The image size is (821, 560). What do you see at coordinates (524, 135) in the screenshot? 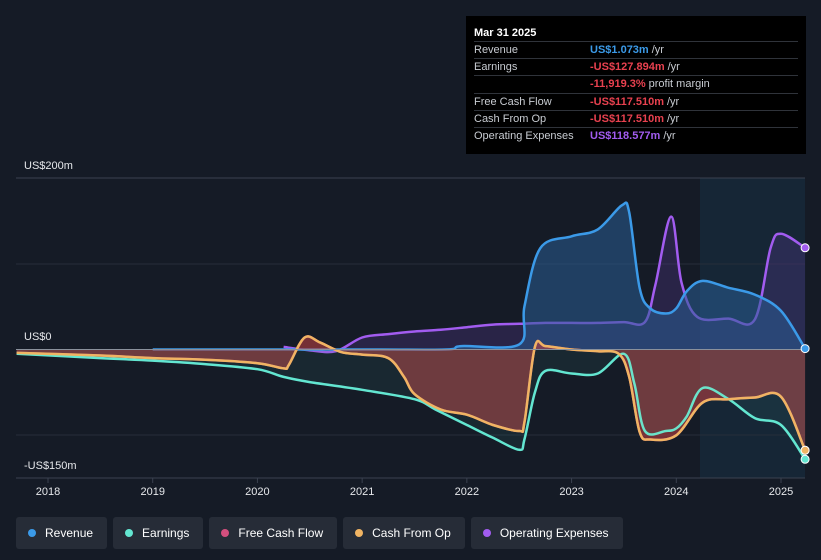
I see `tooltip-label: Operating Expenses` at bounding box center [524, 135].